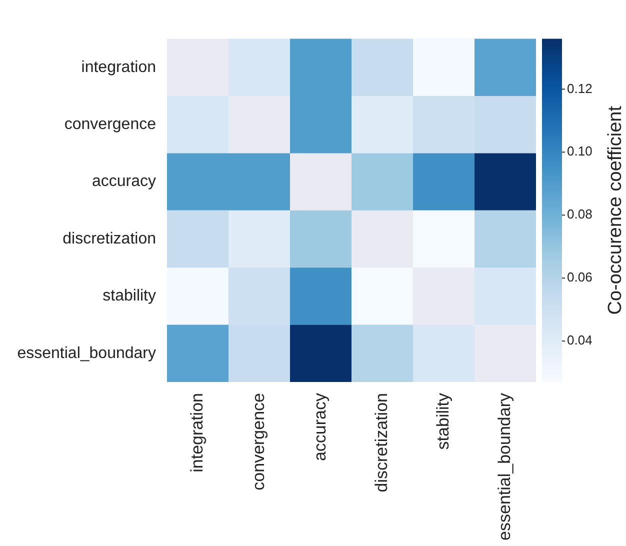 Image resolution: width=626 pixels, height=546 pixels. Describe the element at coordinates (110, 125) in the screenshot. I see `y-tick-label: convergence` at that location.